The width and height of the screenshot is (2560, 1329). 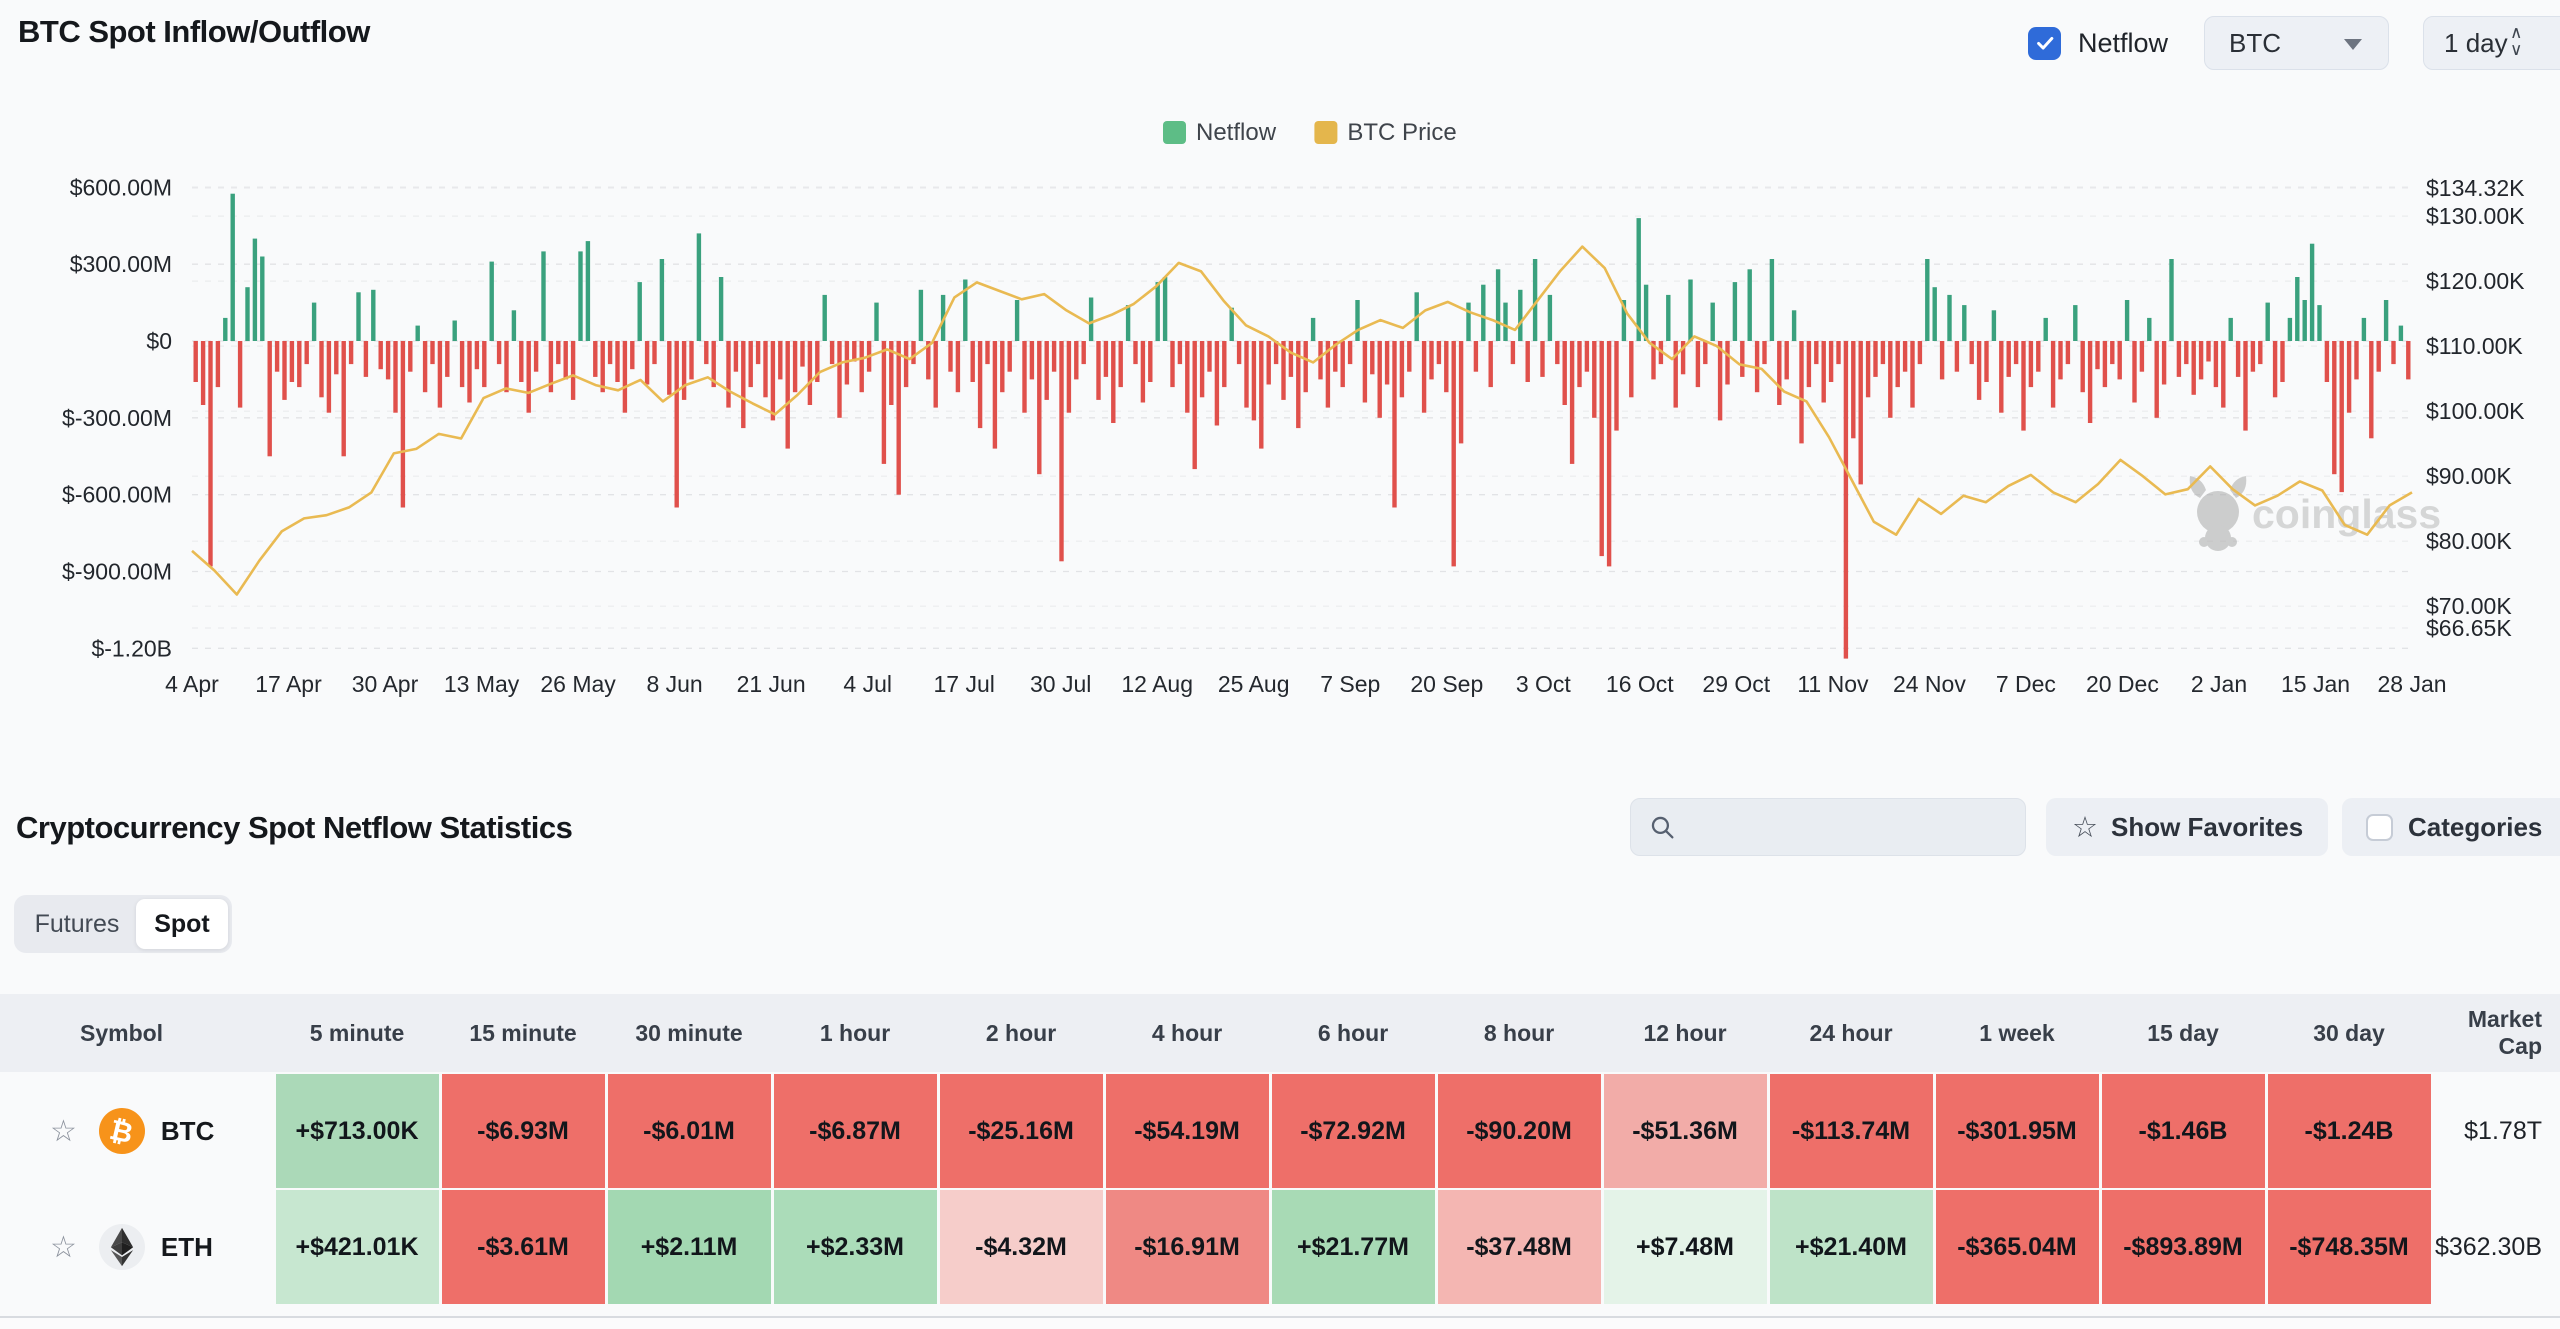 I want to click on netflow-cell: +$21.40M, so click(x=1851, y=1247).